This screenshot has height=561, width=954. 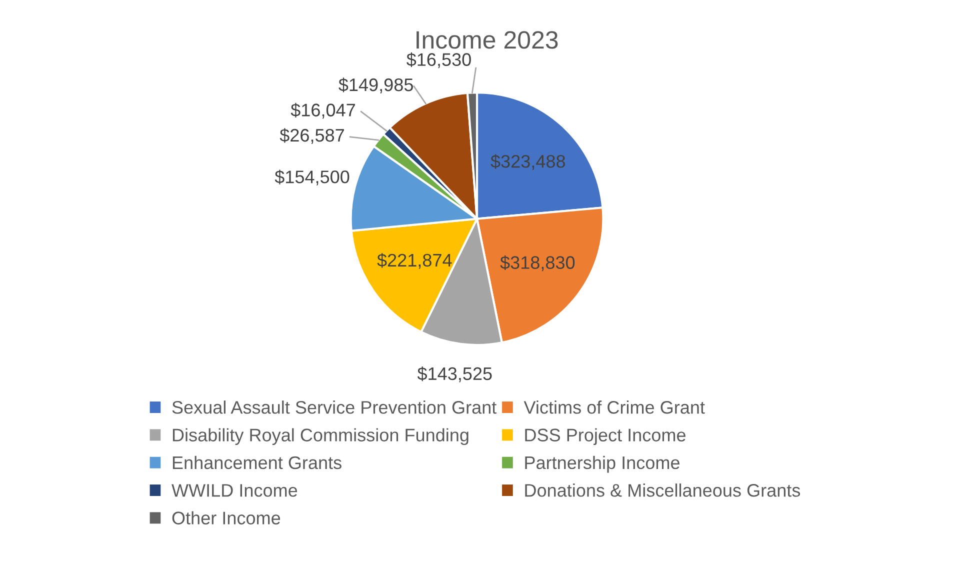 I want to click on data-label: $16,047, so click(x=322, y=110).